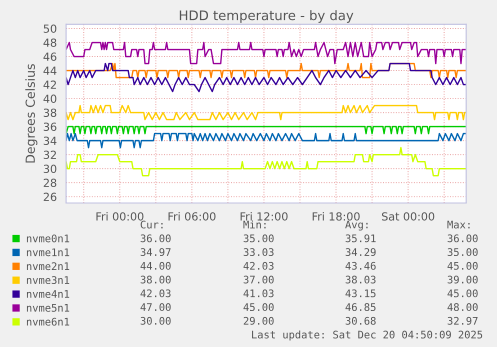 Image resolution: width=497 pixels, height=347 pixels. Describe the element at coordinates (49, 42) in the screenshot. I see `y-tick-label: 48` at that location.